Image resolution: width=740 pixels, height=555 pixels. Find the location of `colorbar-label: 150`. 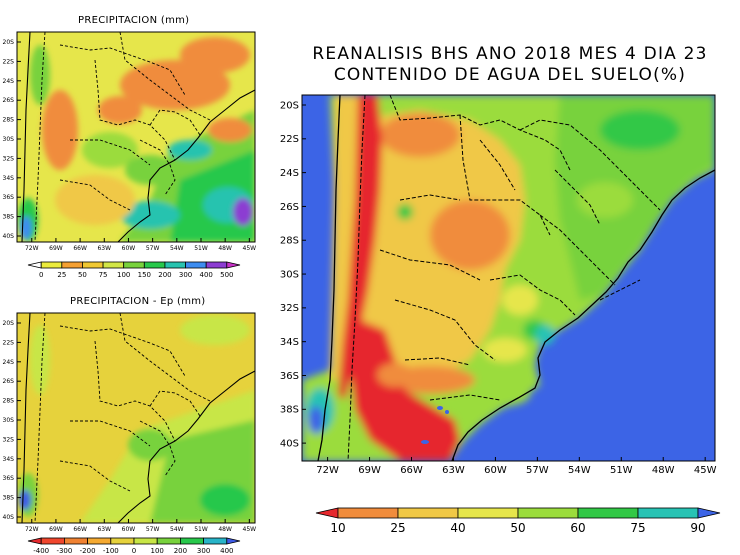

colorbar-label: 150 is located at coordinates (144, 275).